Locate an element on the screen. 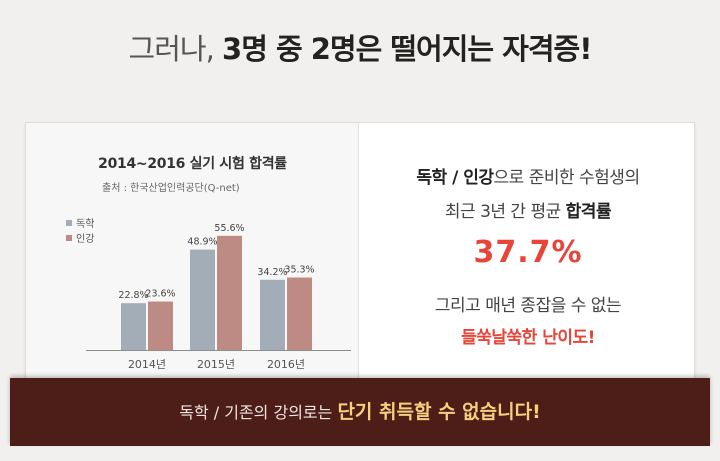 The image size is (720, 461). info-line-4: 들쑥날쑥한 난이도! is located at coordinates (528, 338).